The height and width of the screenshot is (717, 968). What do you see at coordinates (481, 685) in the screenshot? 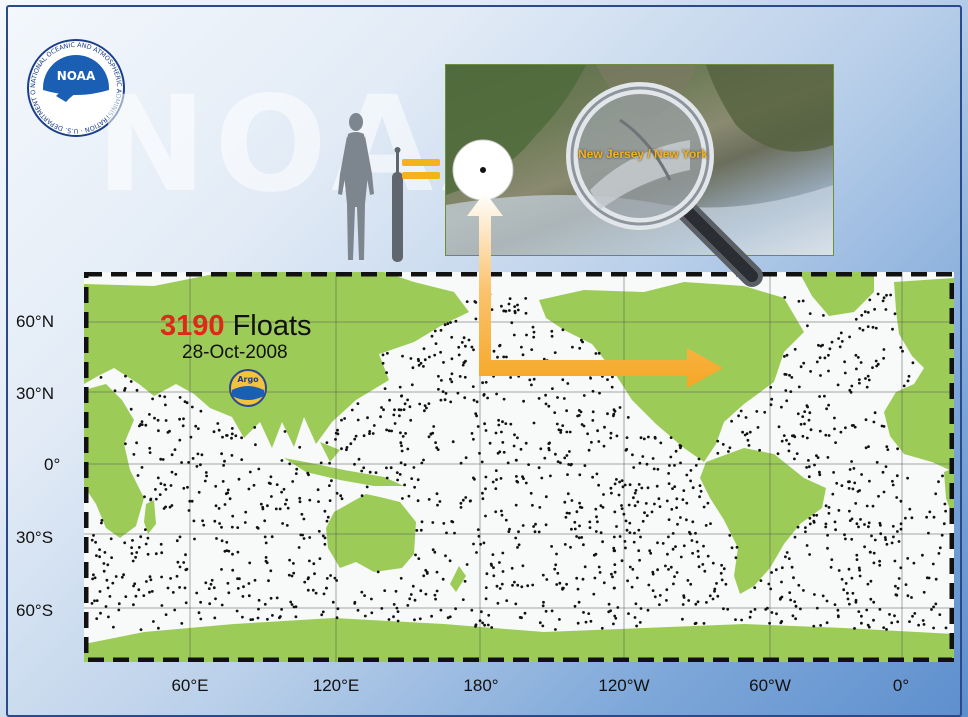
I see `lon-label: 180°` at bounding box center [481, 685].